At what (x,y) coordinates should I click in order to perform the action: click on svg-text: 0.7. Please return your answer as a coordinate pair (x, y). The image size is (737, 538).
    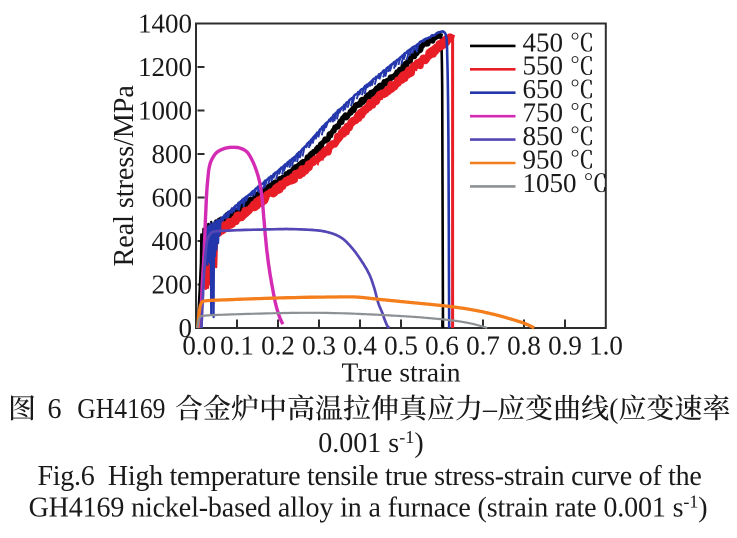
    Looking at the image, I should click on (483, 346).